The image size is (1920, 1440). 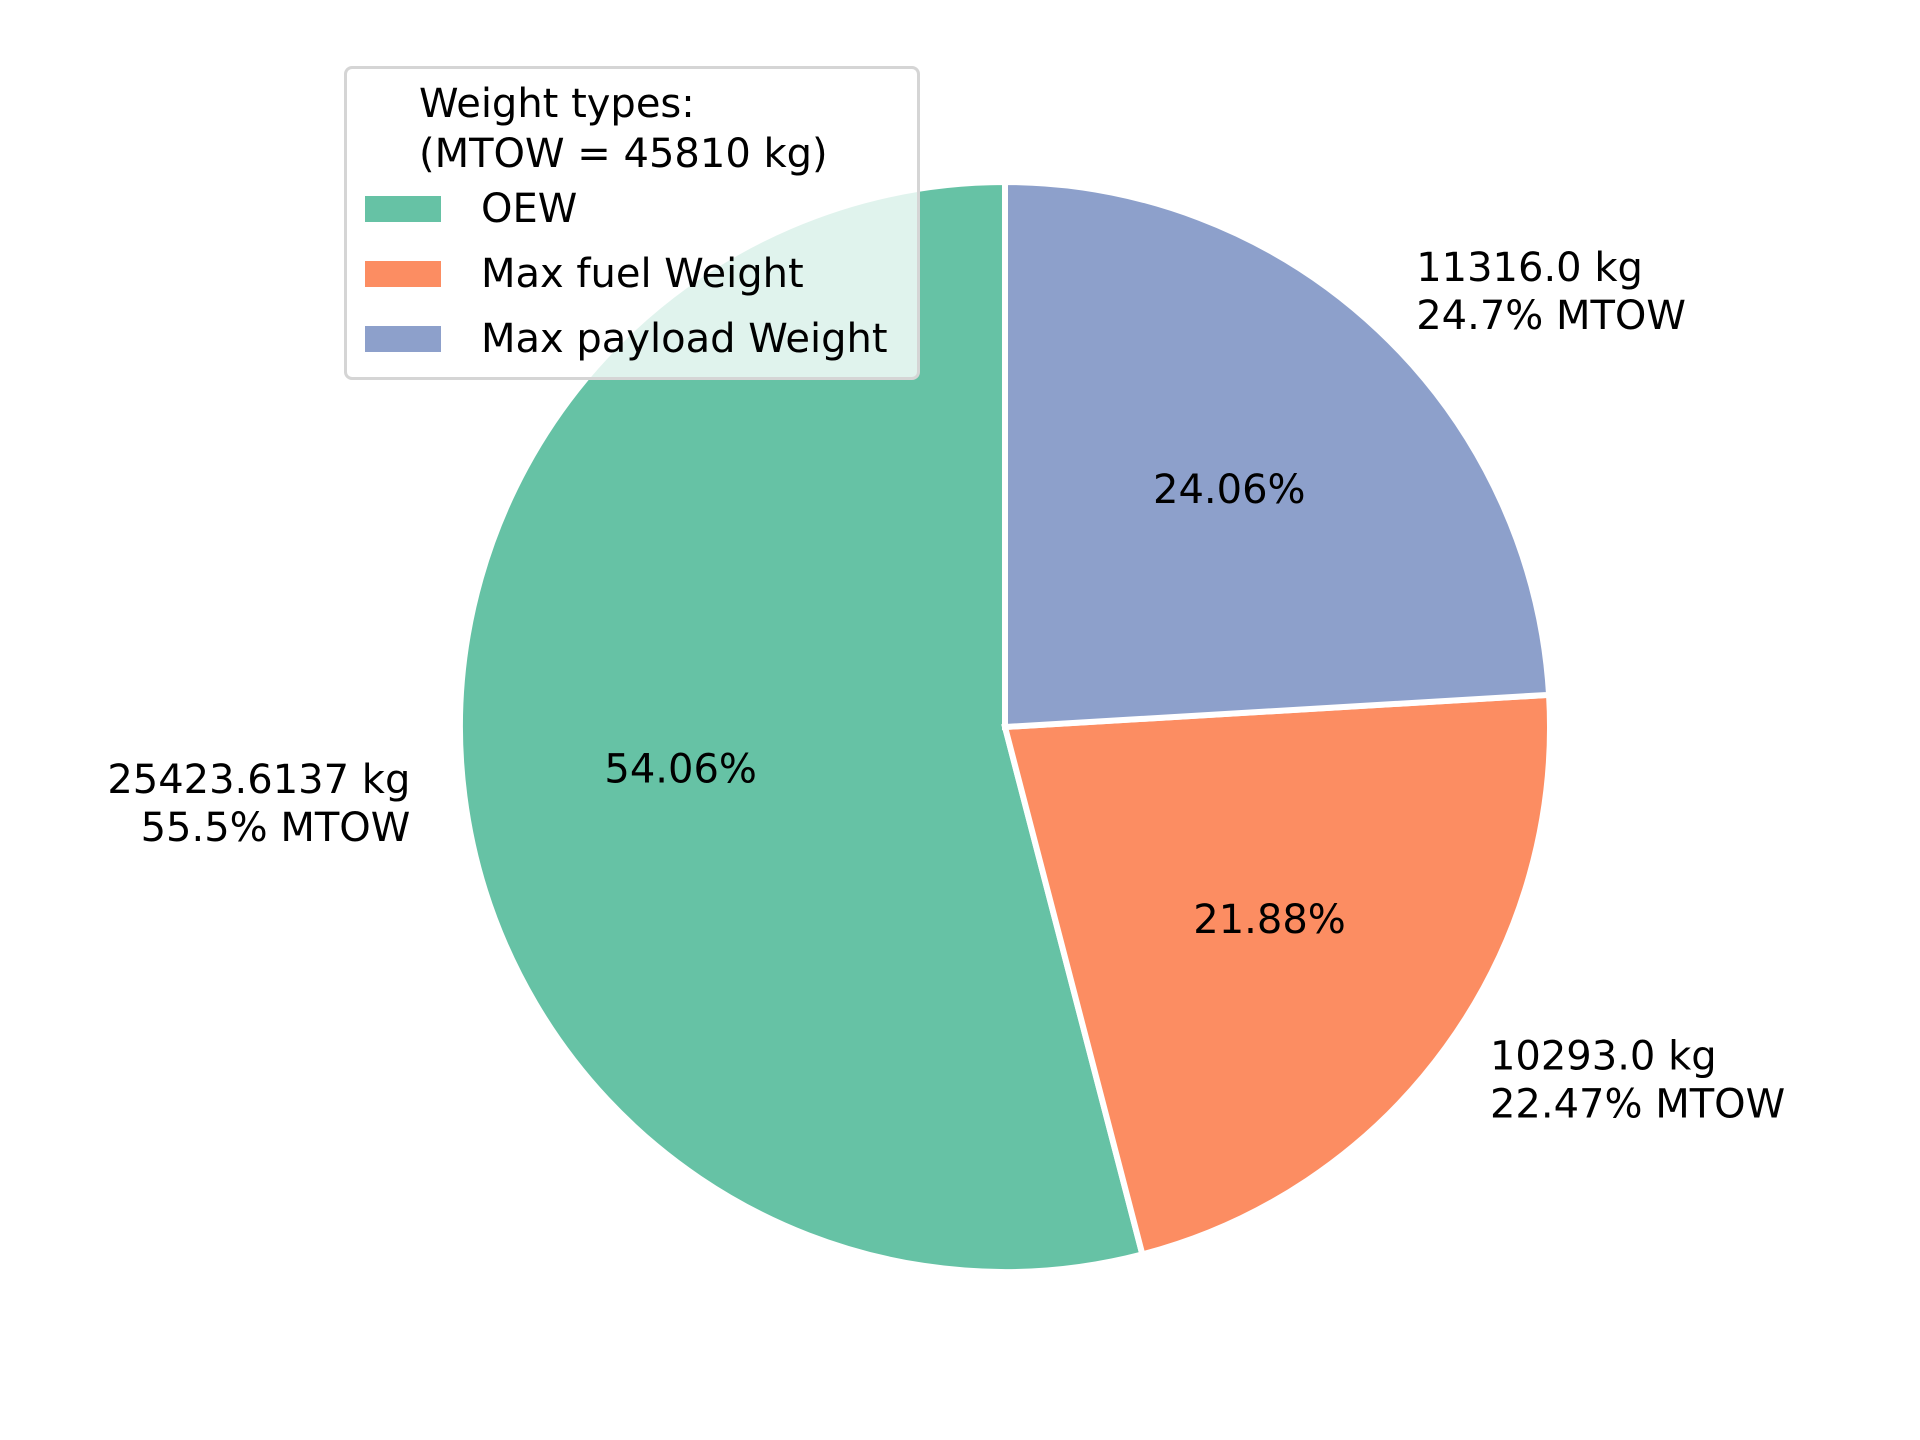 What do you see at coordinates (1229, 490) in the screenshot?
I see `pct-label-max-payload-weight: 24.06%` at bounding box center [1229, 490].